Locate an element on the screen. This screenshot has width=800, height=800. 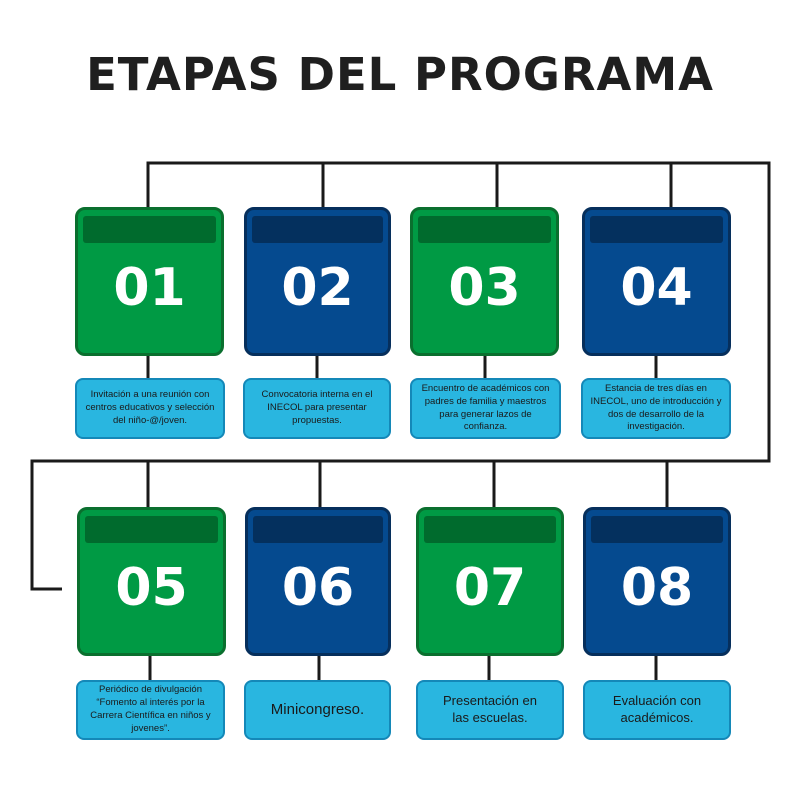
stage-card-08: 08 is located at coordinates (657, 581).